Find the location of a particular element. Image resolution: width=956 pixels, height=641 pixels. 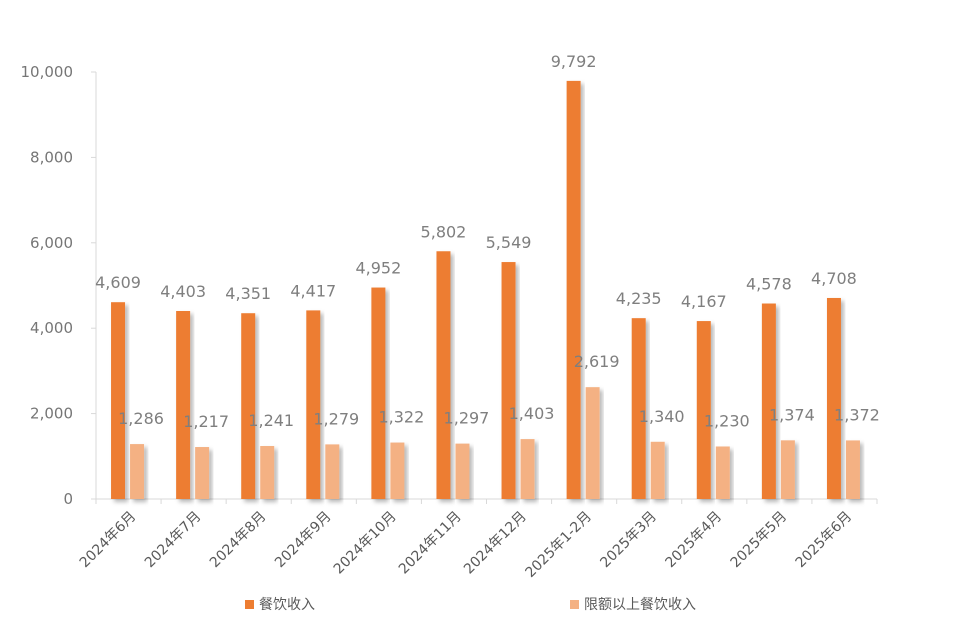

x-tick-label: 2024年6月 is located at coordinates (108, 540).